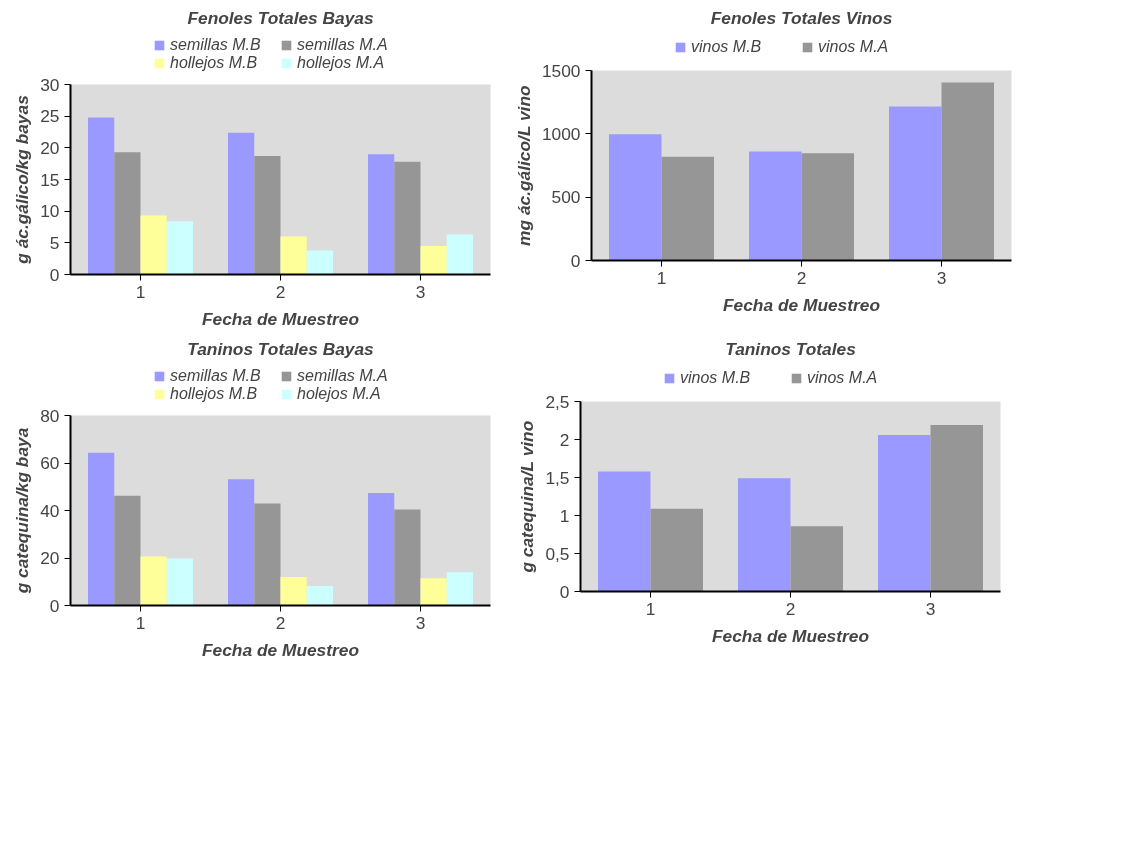 This screenshot has width=1144, height=844. What do you see at coordinates (341, 63) in the screenshot?
I see `legend-label: hollejos M.A` at bounding box center [341, 63].